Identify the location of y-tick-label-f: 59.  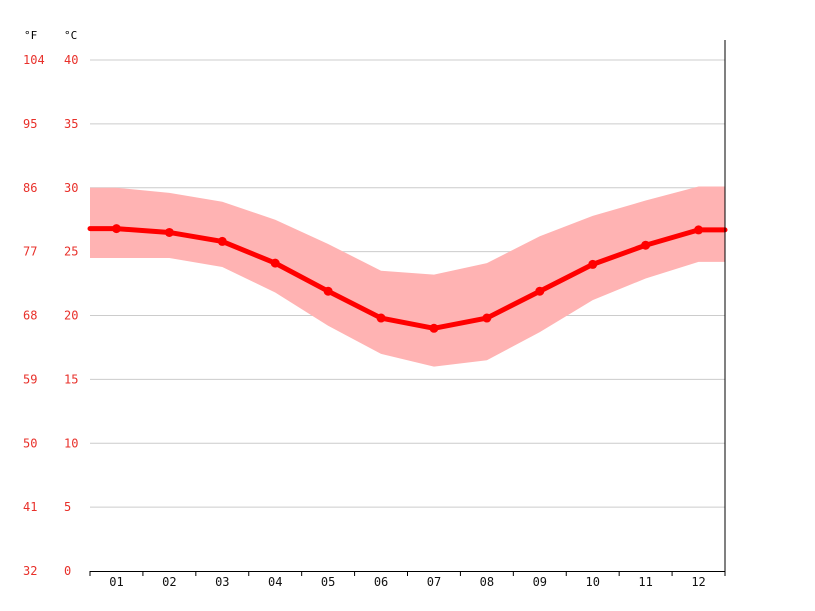
(30, 379).